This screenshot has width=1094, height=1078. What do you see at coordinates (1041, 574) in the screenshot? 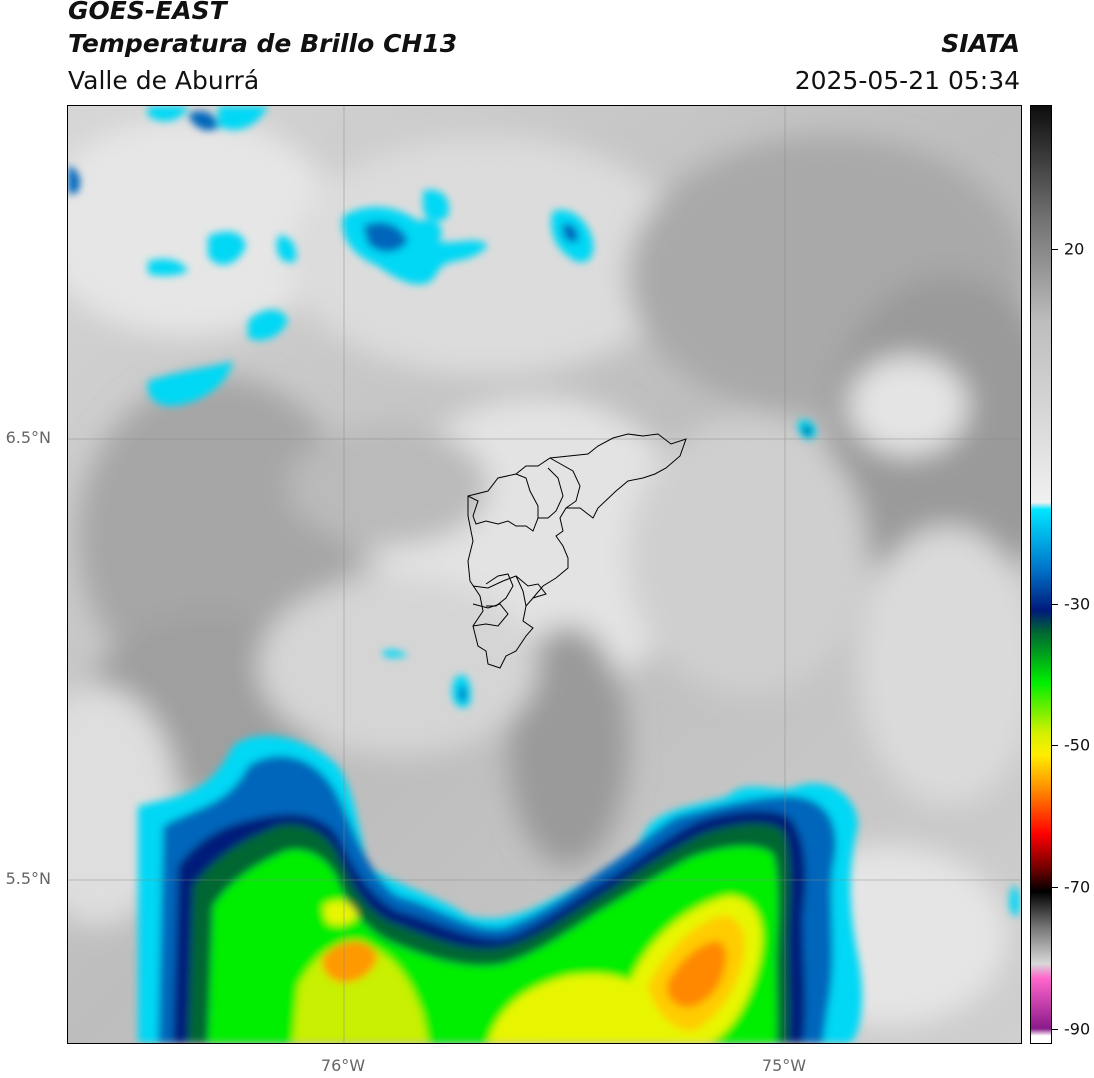
I see `colorbar` at bounding box center [1041, 574].